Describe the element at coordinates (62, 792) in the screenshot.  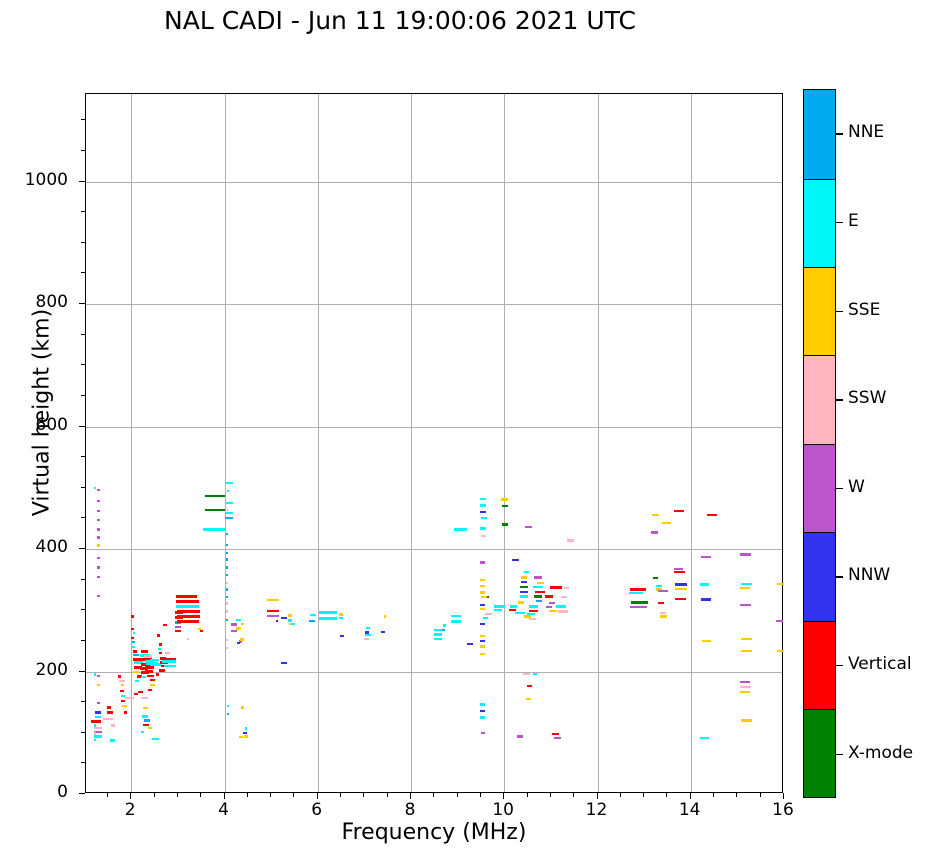
I see `y-tick-label: 0` at that location.